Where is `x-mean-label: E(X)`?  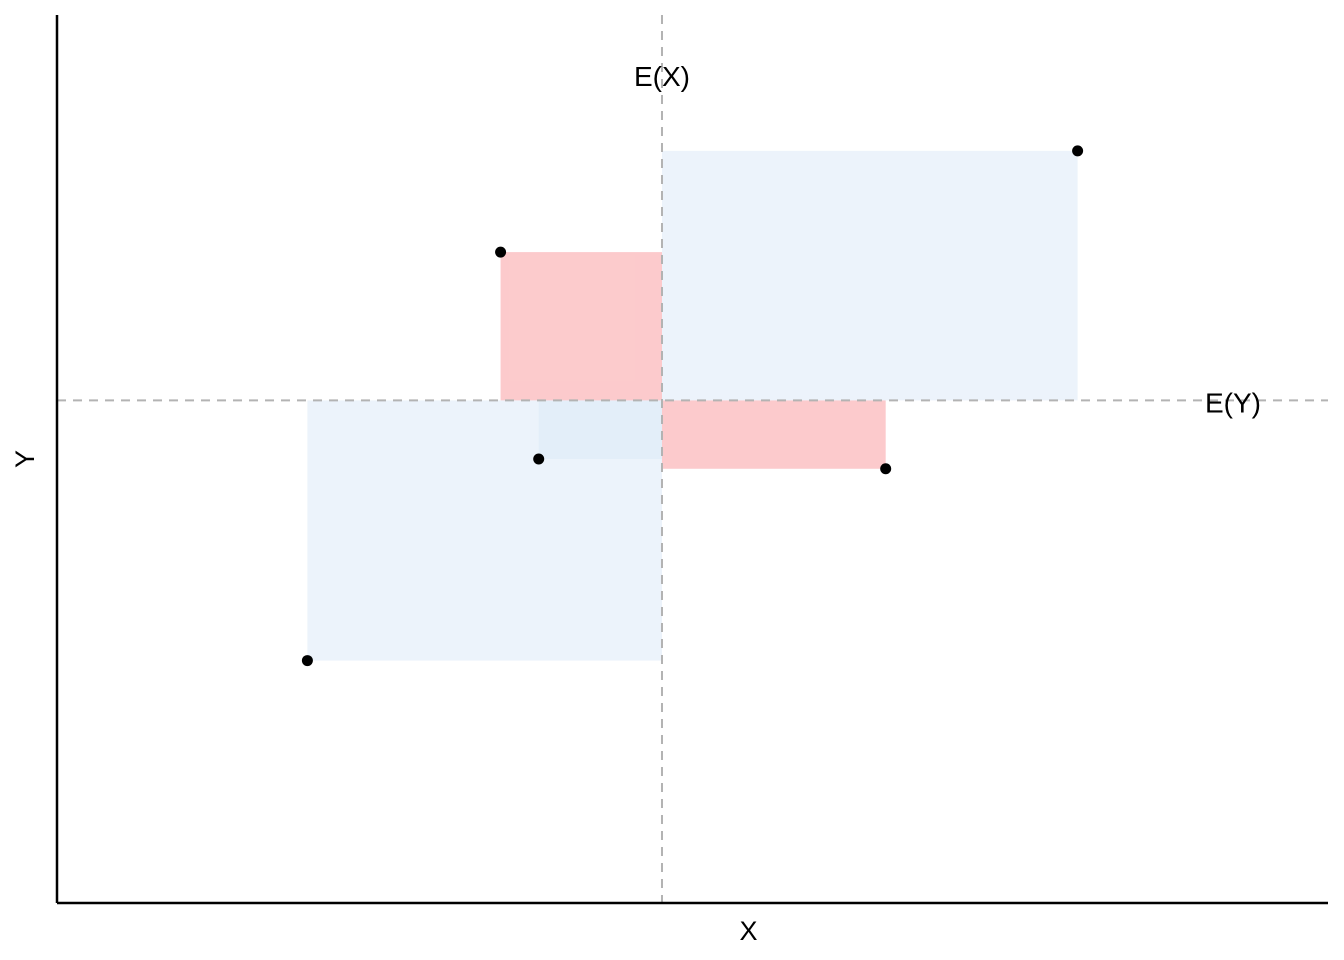
x-mean-label: E(X) is located at coordinates (662, 76).